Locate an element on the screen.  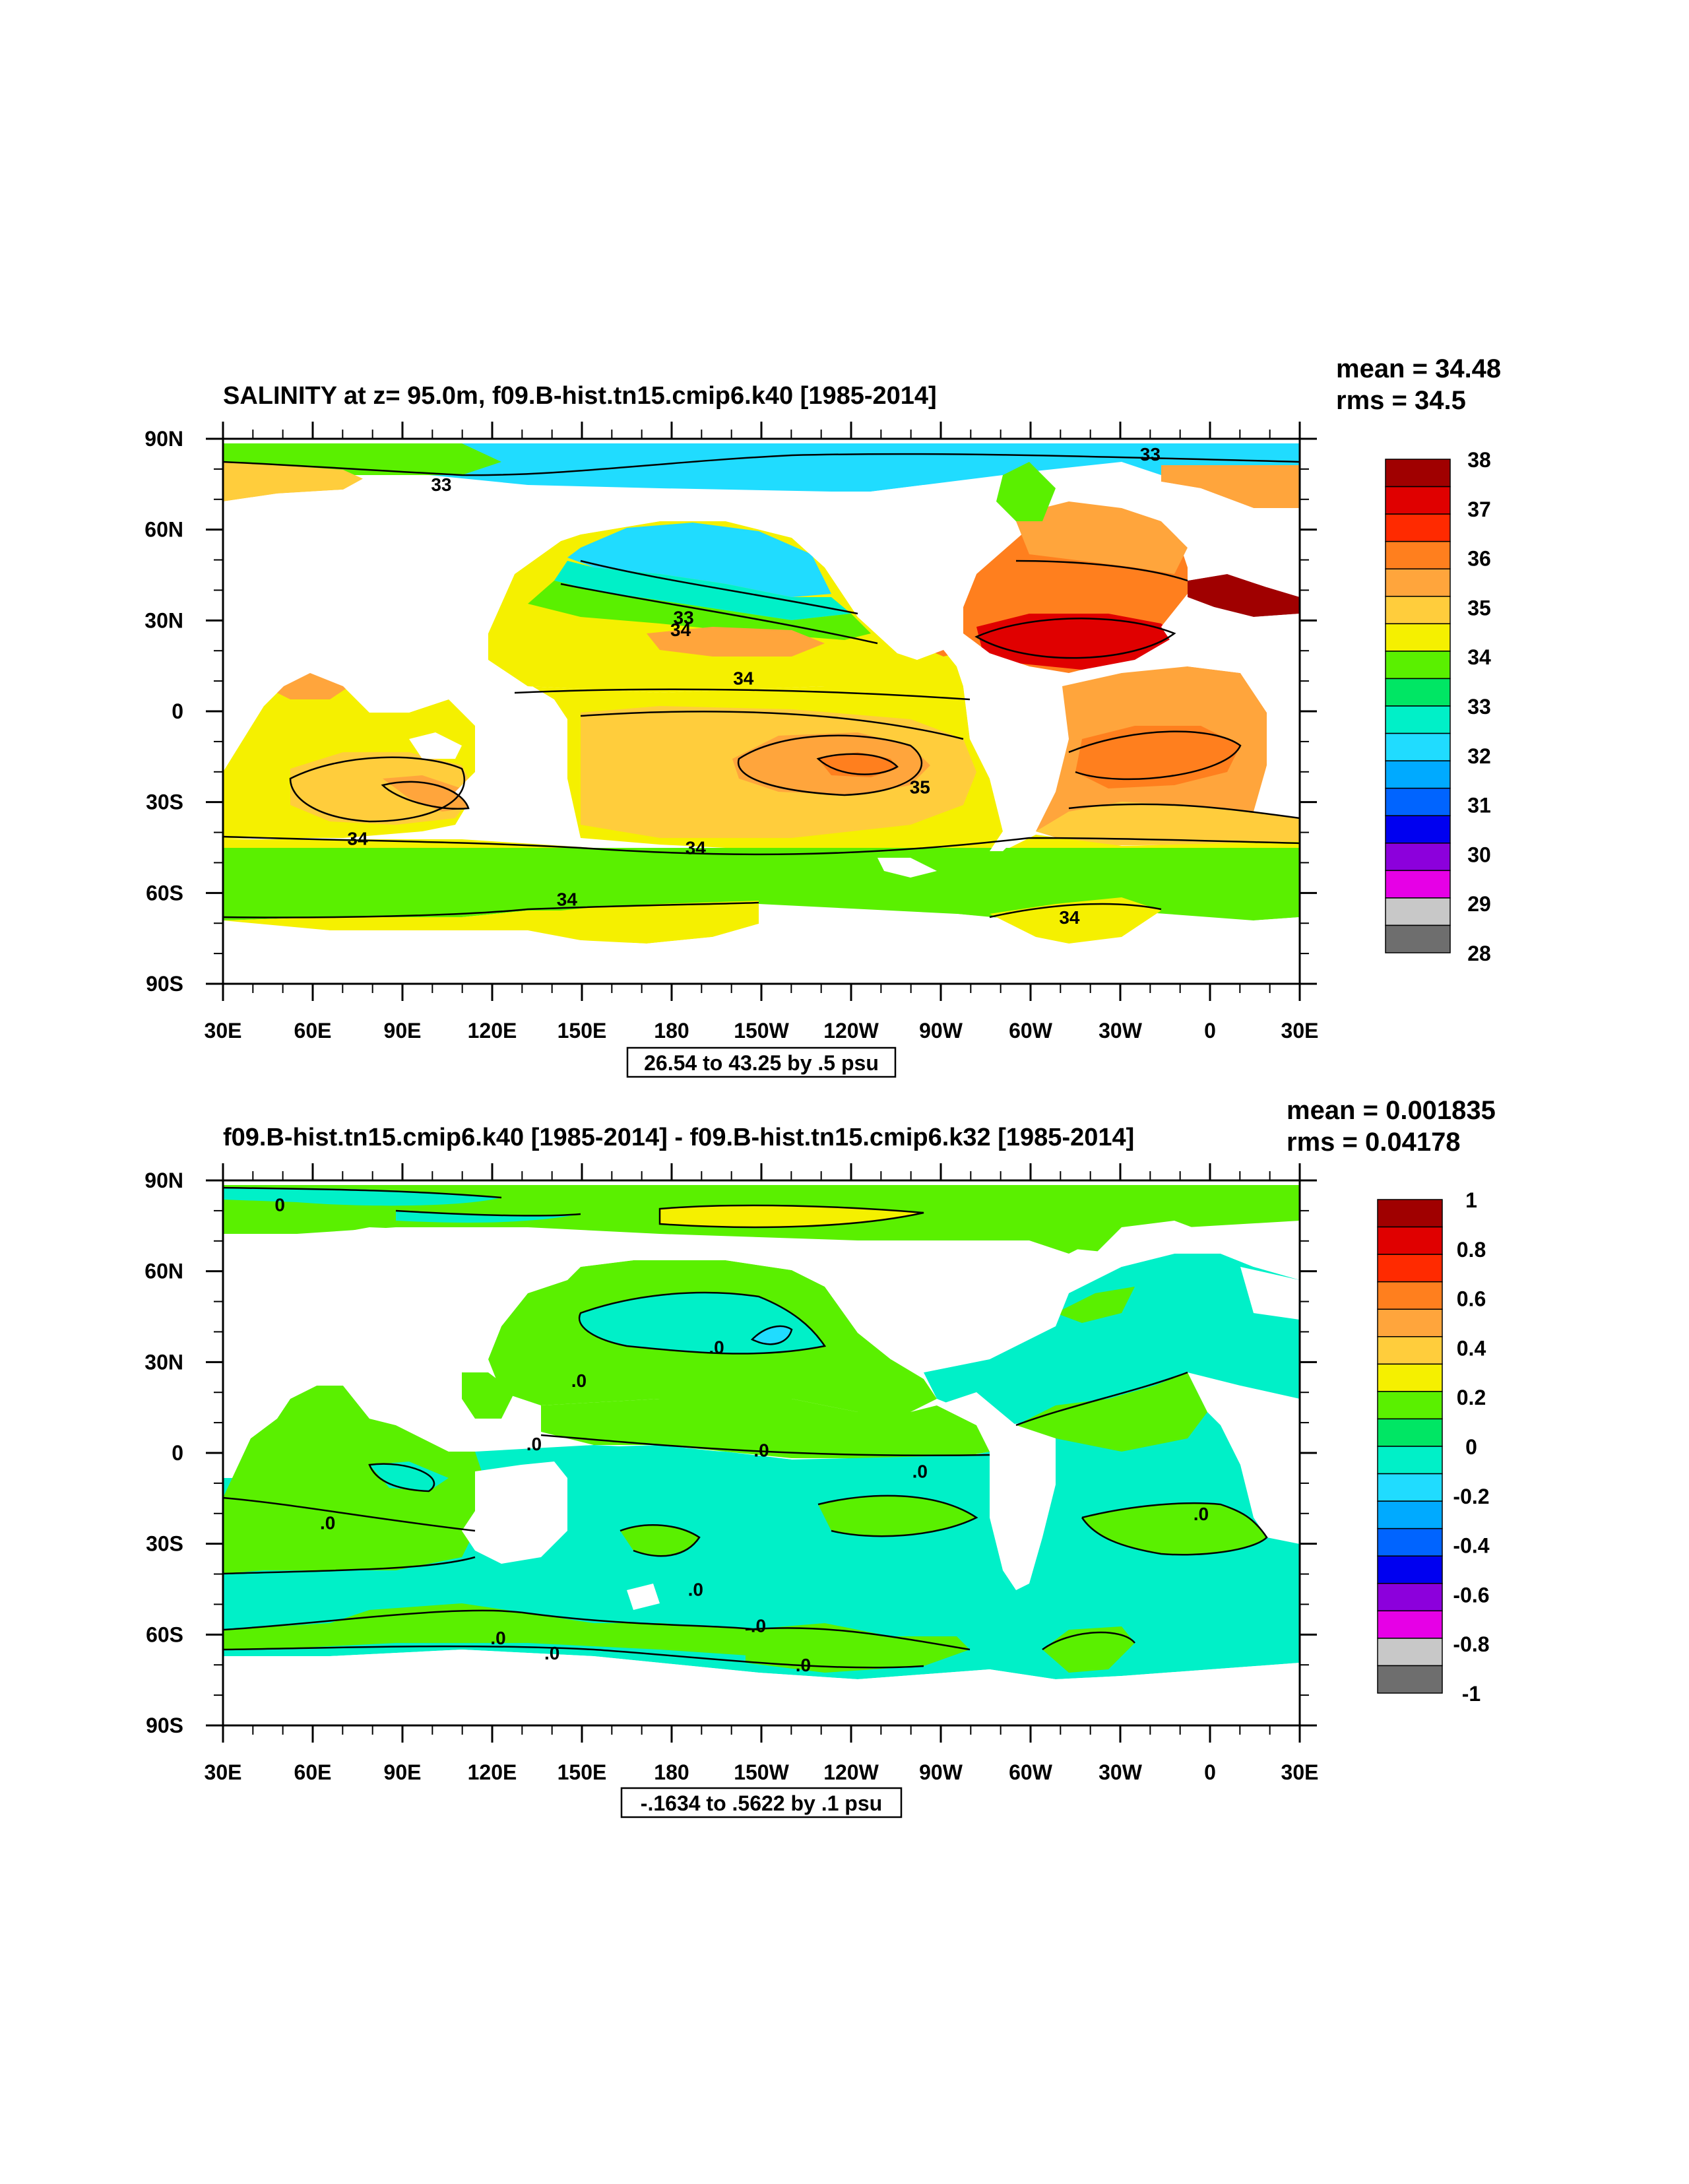
y-tick-label: 90S is located at coordinates (164, 1725).